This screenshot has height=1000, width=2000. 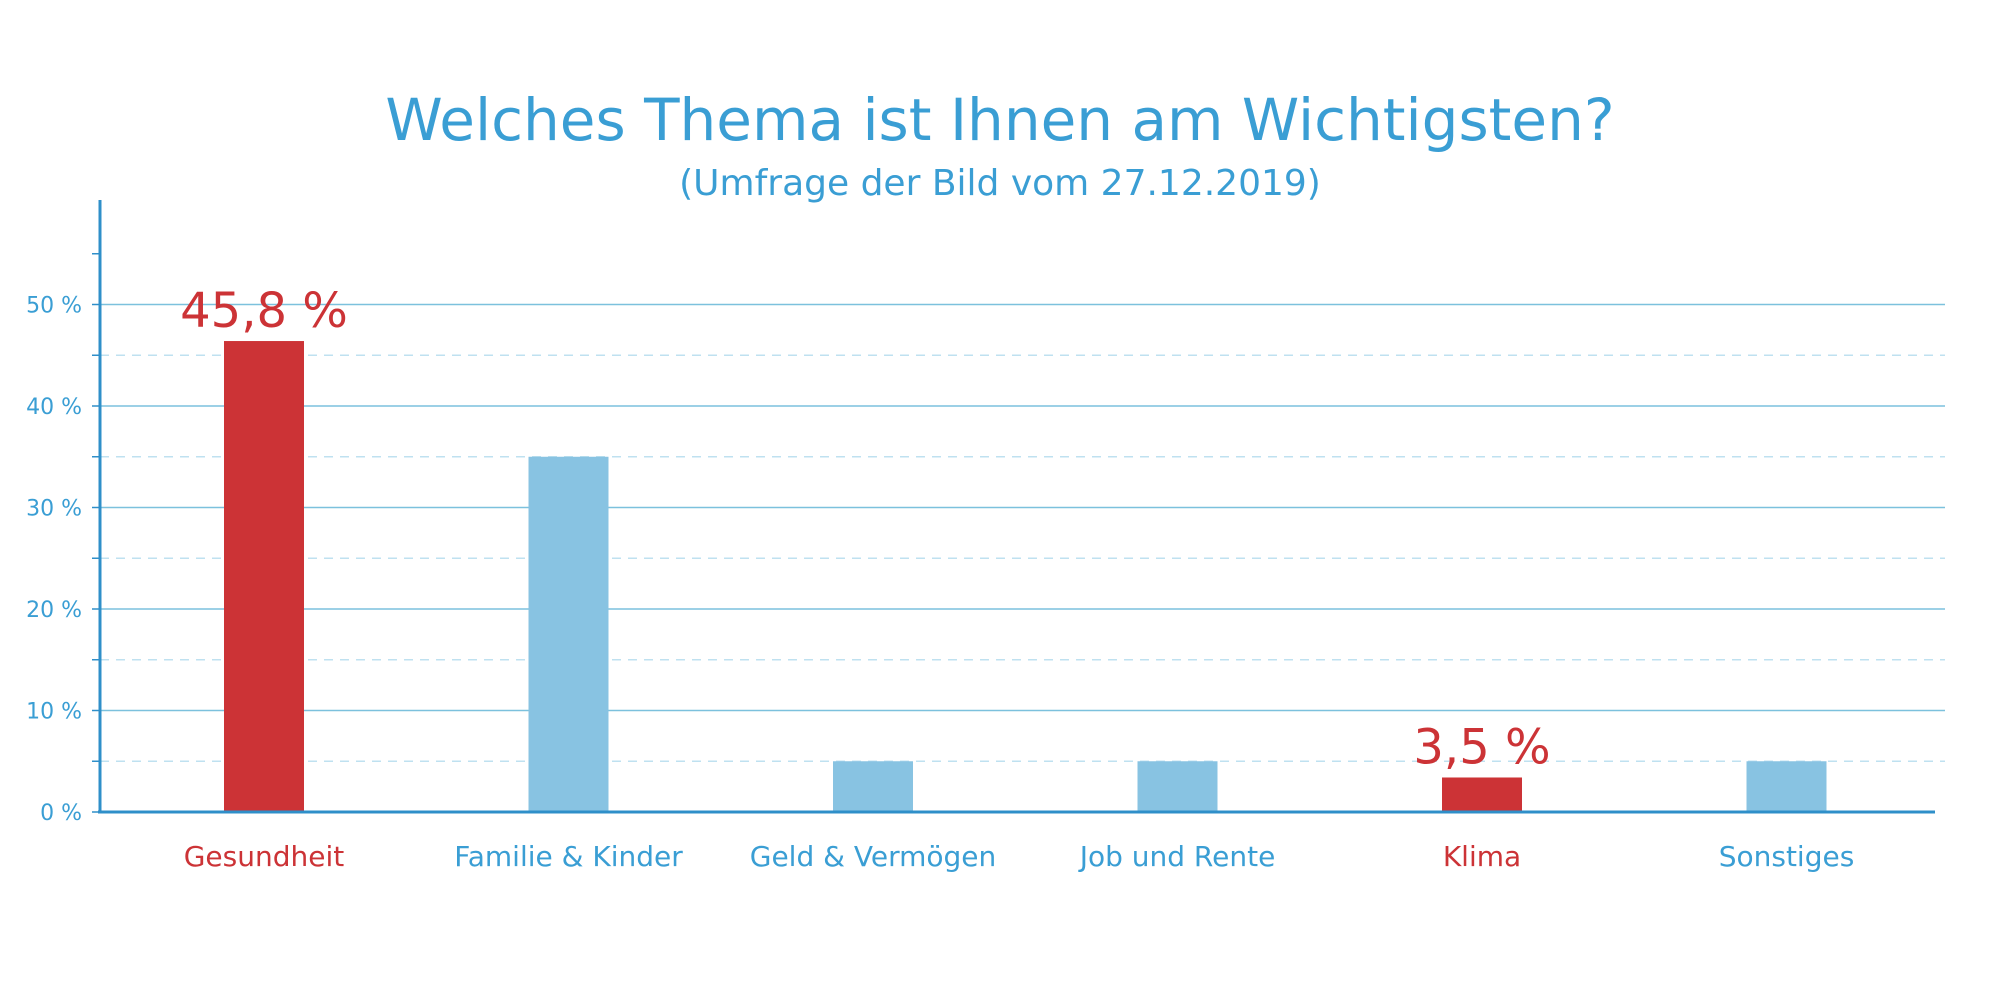 What do you see at coordinates (1000, 183) in the screenshot?
I see `chart-subtitle: (Umfrage der Bild vom 27.12.2019)` at bounding box center [1000, 183].